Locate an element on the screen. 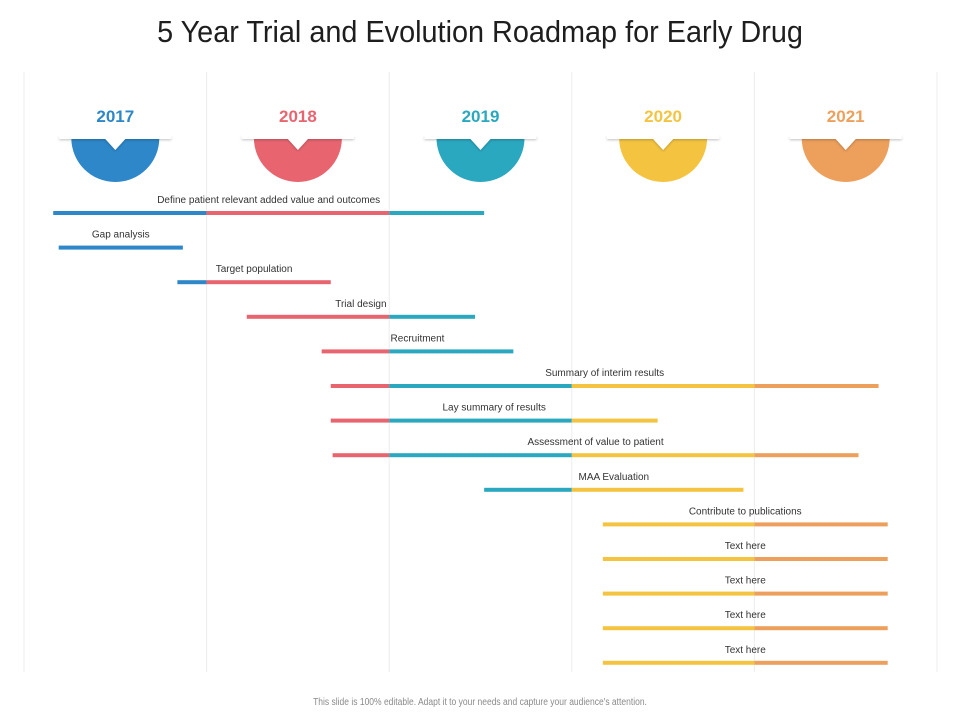 The width and height of the screenshot is (960, 720). year-label: 2017 is located at coordinates (115, 116).